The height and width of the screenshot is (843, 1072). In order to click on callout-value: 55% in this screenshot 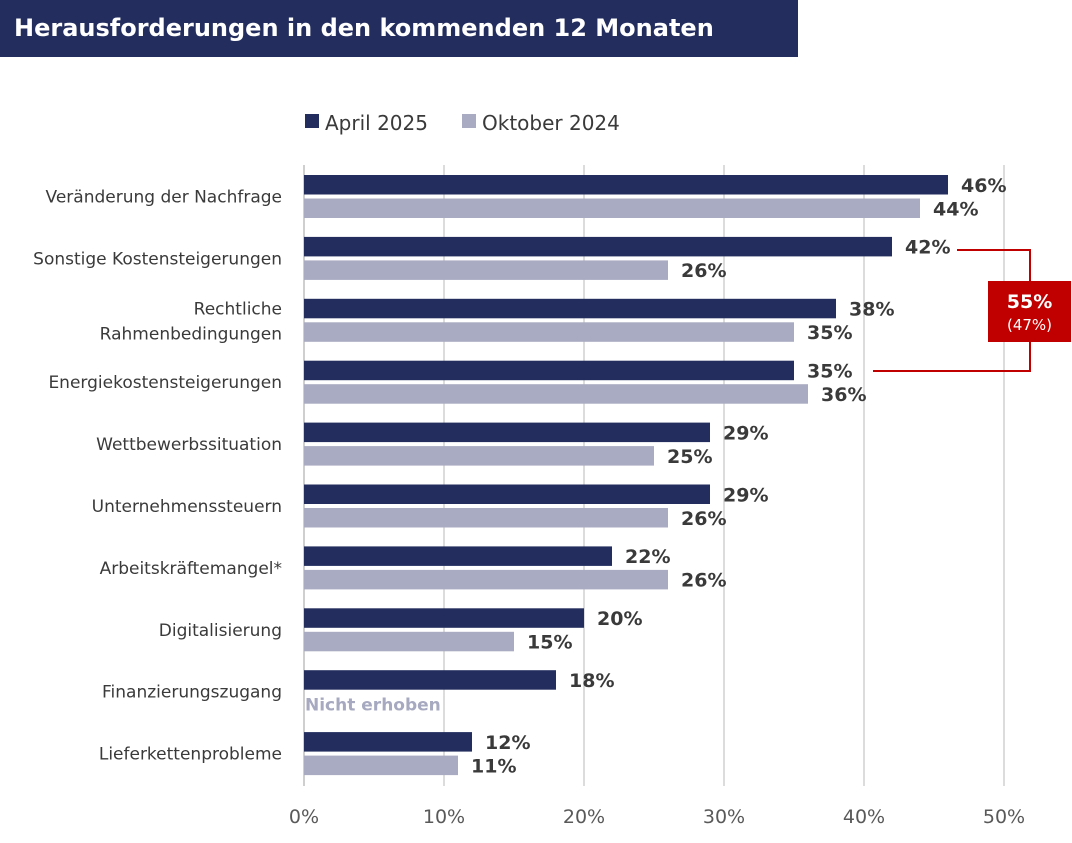, I will do `click(1029, 302)`.